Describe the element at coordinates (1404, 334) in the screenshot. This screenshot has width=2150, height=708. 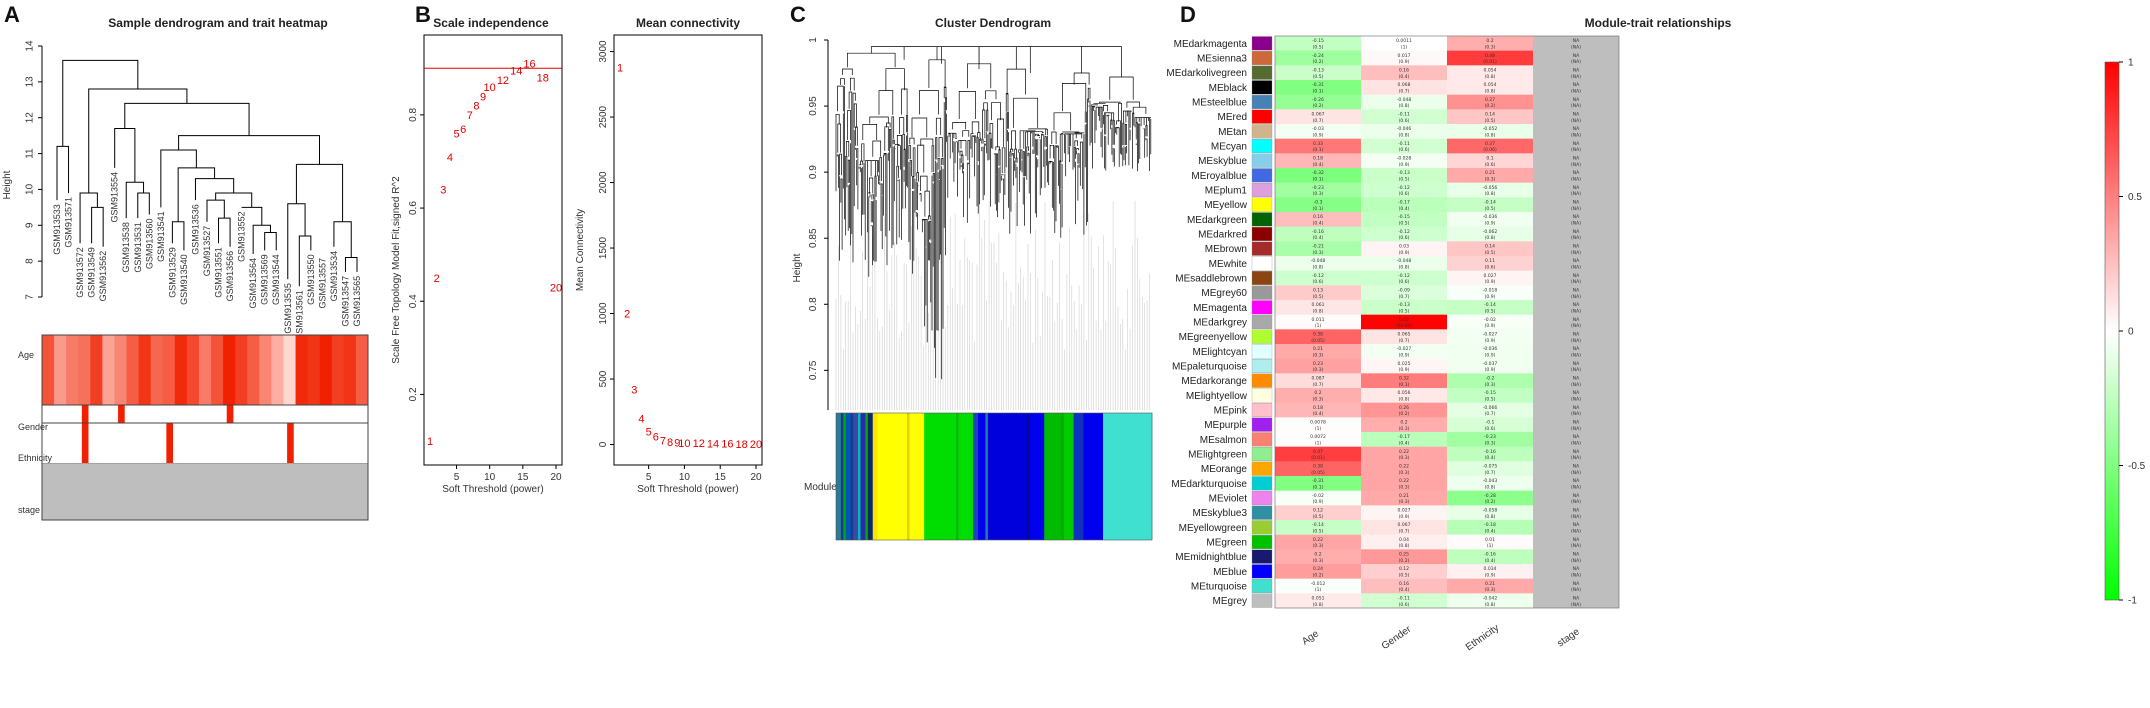
I see `cell-correlation: 0.065` at that location.